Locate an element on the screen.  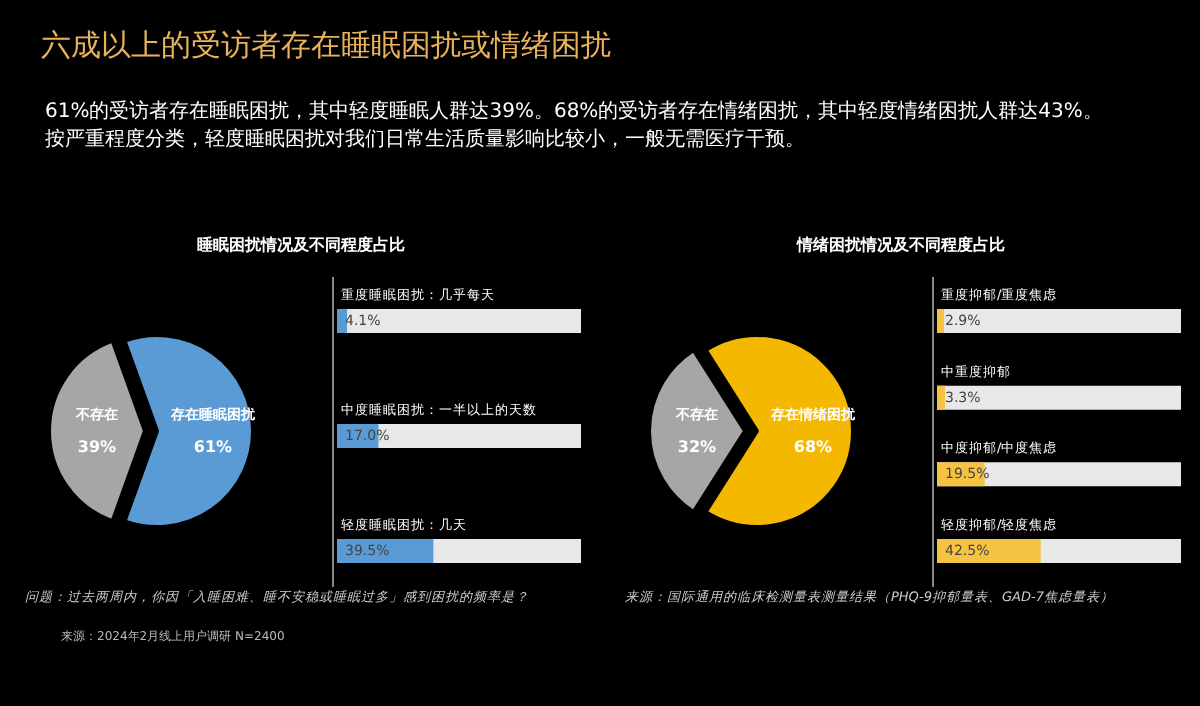
text: 61%的受访者存在睡眠困扰，其中轻度睡眠人群达39%。68%的受访者存在情绪困扰，其中轻度情绪困扰人群达43%。按严重程度分类，轻度睡眠困扰对我们日常生活质量影响比较小，一般无需医疗干预。 is located at coordinates (574, 125).